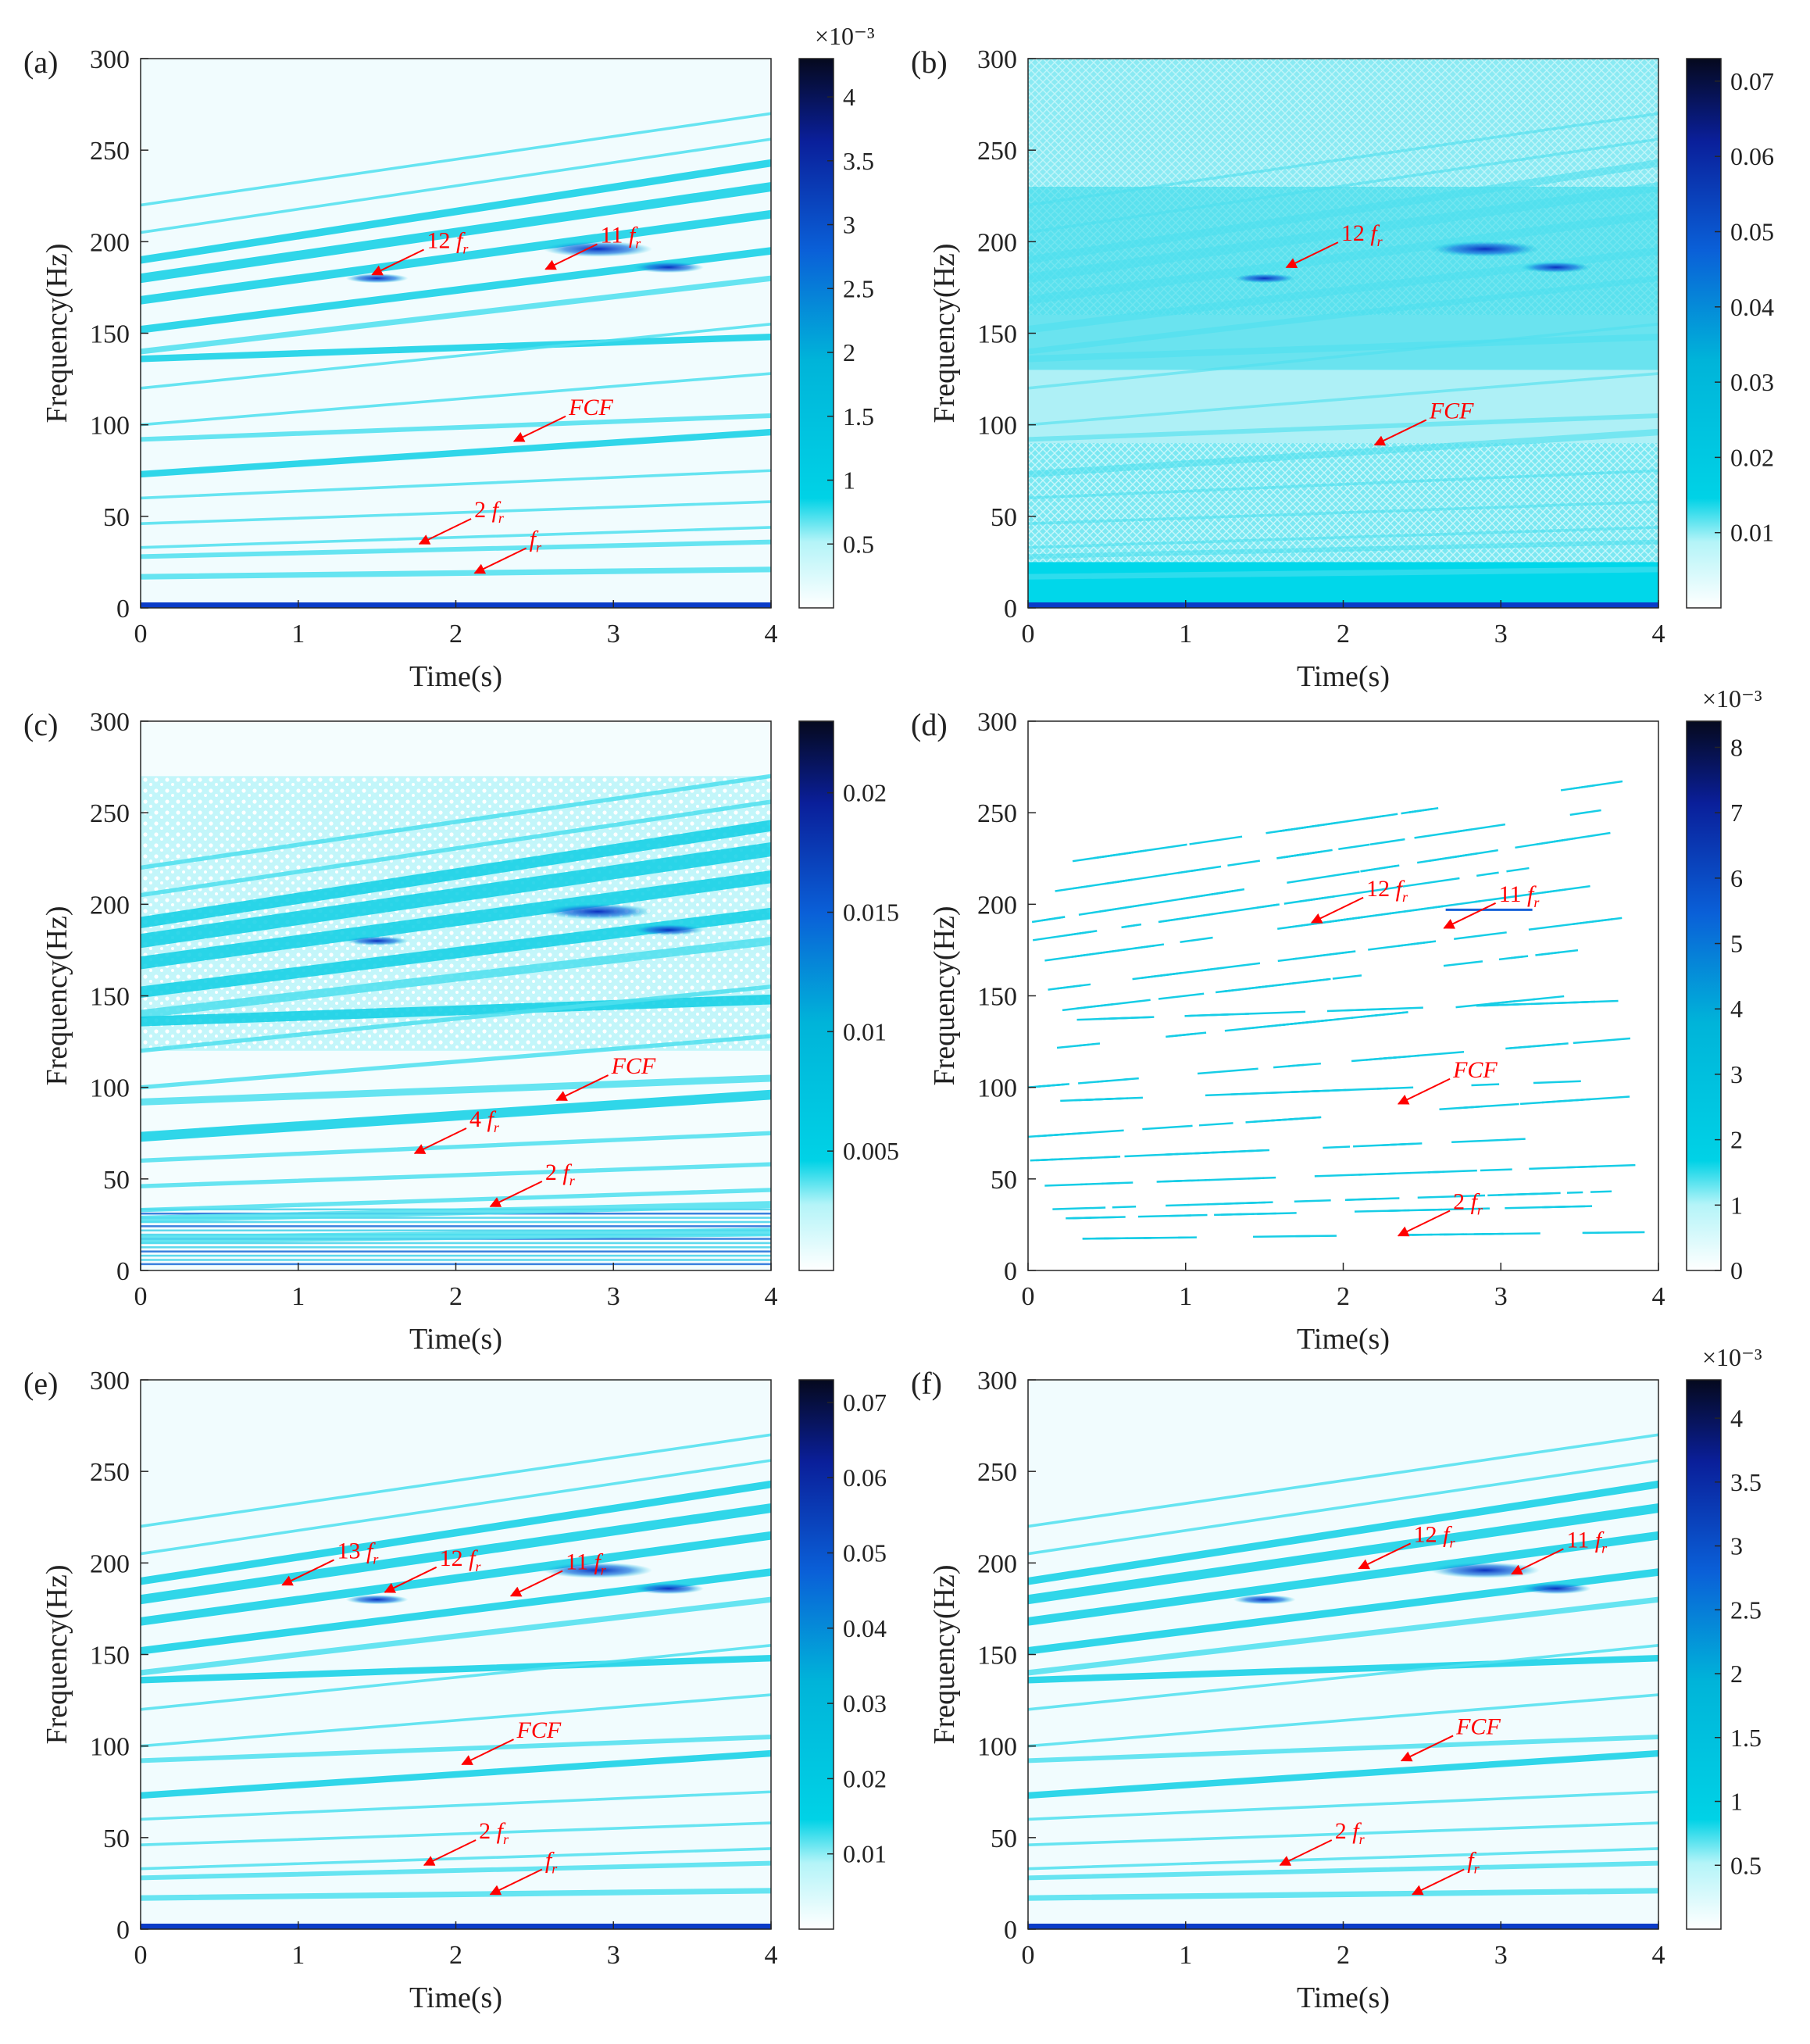 The width and height of the screenshot is (1810, 2044). What do you see at coordinates (358, 1553) in the screenshot?
I see `annotation-label: 13 fr` at bounding box center [358, 1553].